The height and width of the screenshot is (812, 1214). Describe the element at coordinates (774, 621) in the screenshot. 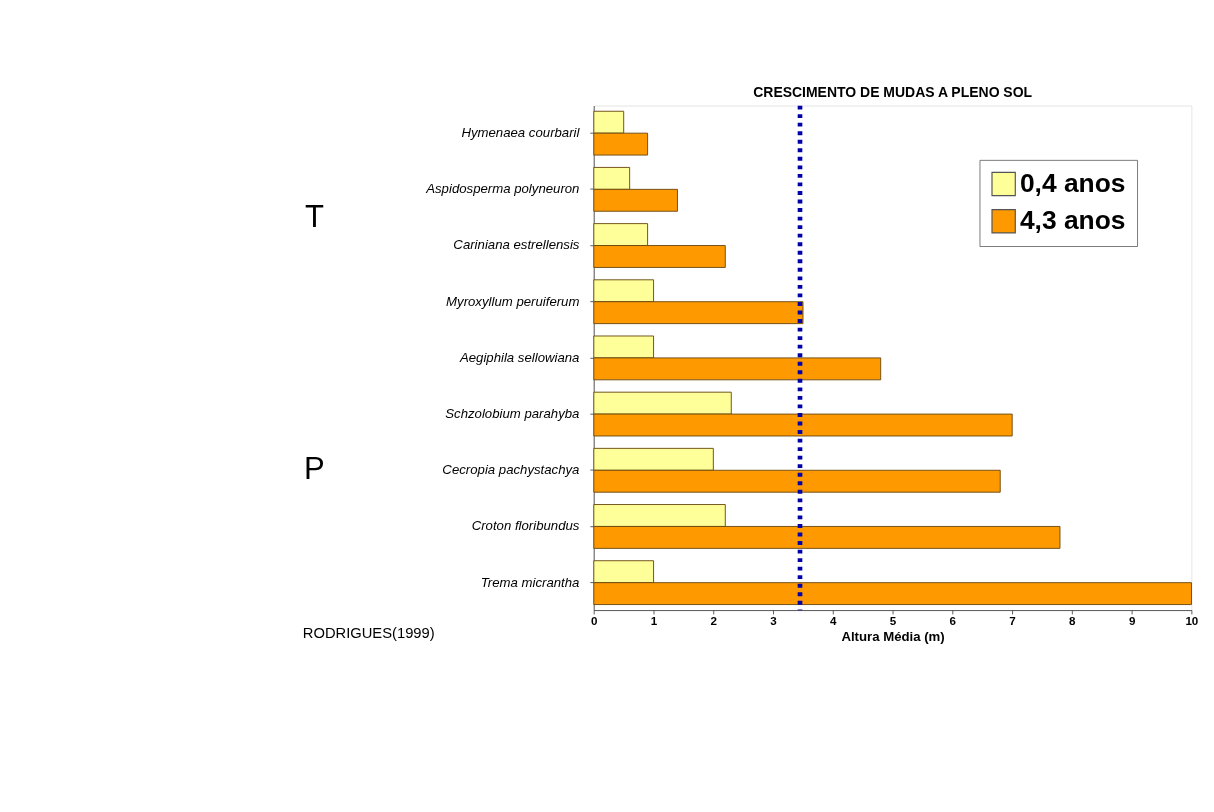

I see `x-tick-label: 3` at that location.